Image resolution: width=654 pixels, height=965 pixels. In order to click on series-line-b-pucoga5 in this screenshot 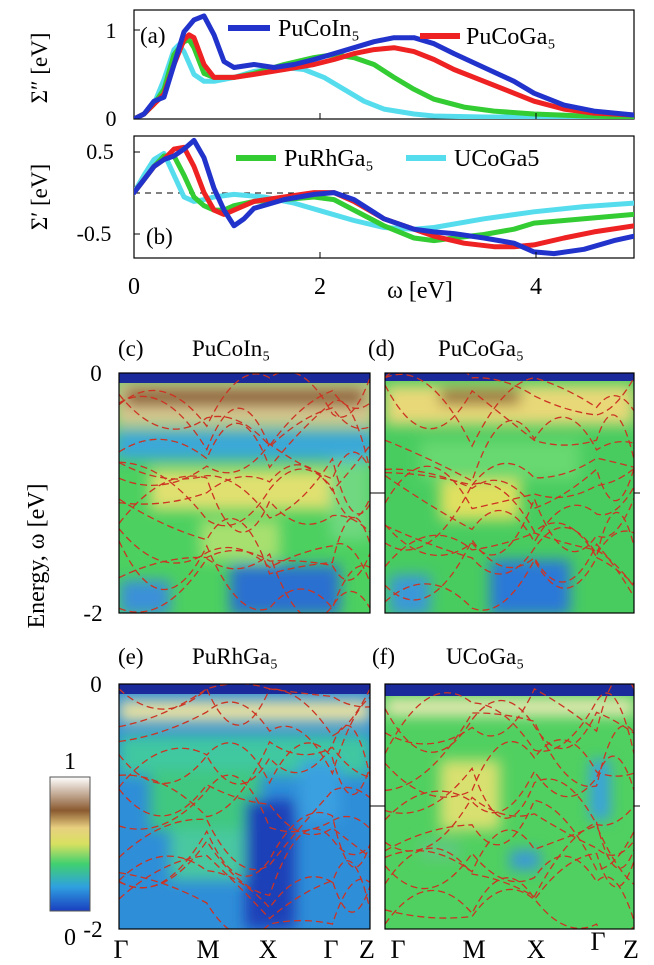, I will do `click(384, 197)`.